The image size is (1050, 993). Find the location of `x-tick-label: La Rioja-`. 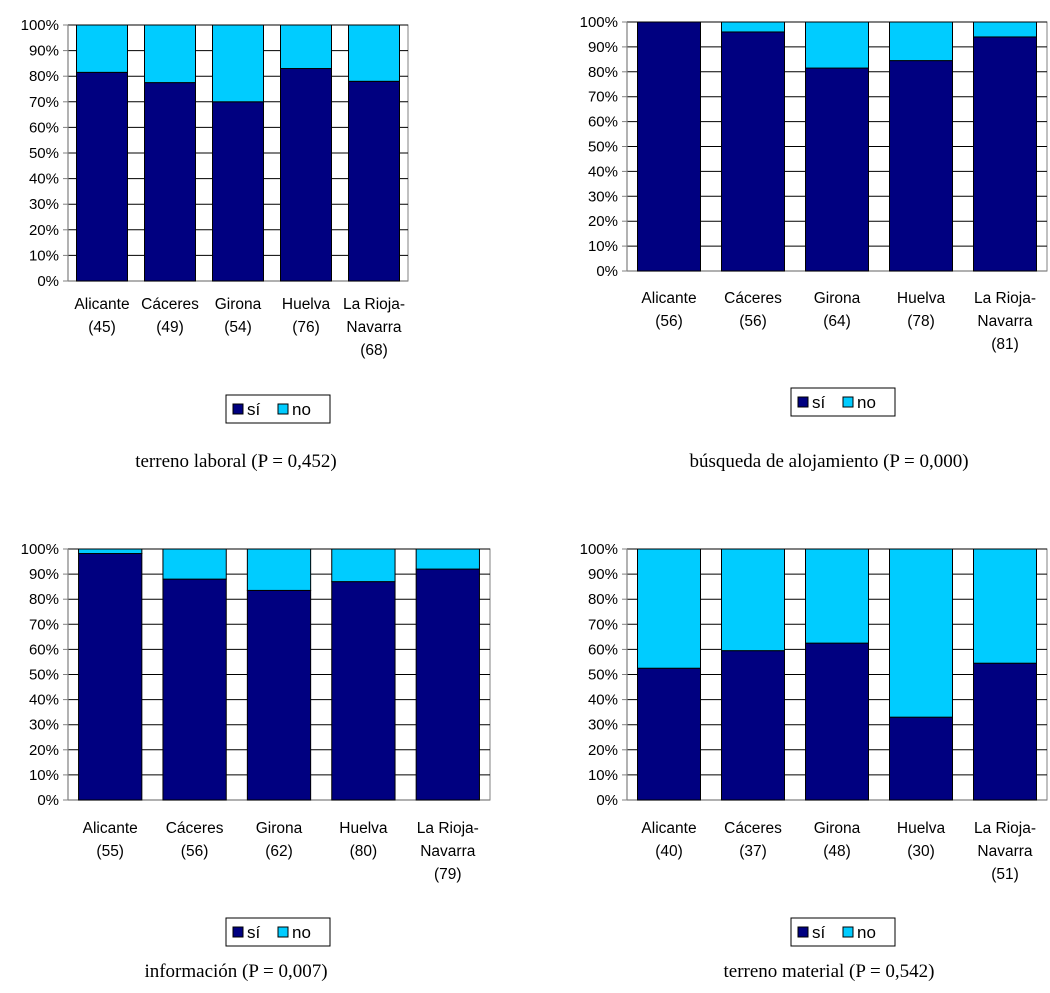

x-tick-label: La Rioja- is located at coordinates (448, 828).